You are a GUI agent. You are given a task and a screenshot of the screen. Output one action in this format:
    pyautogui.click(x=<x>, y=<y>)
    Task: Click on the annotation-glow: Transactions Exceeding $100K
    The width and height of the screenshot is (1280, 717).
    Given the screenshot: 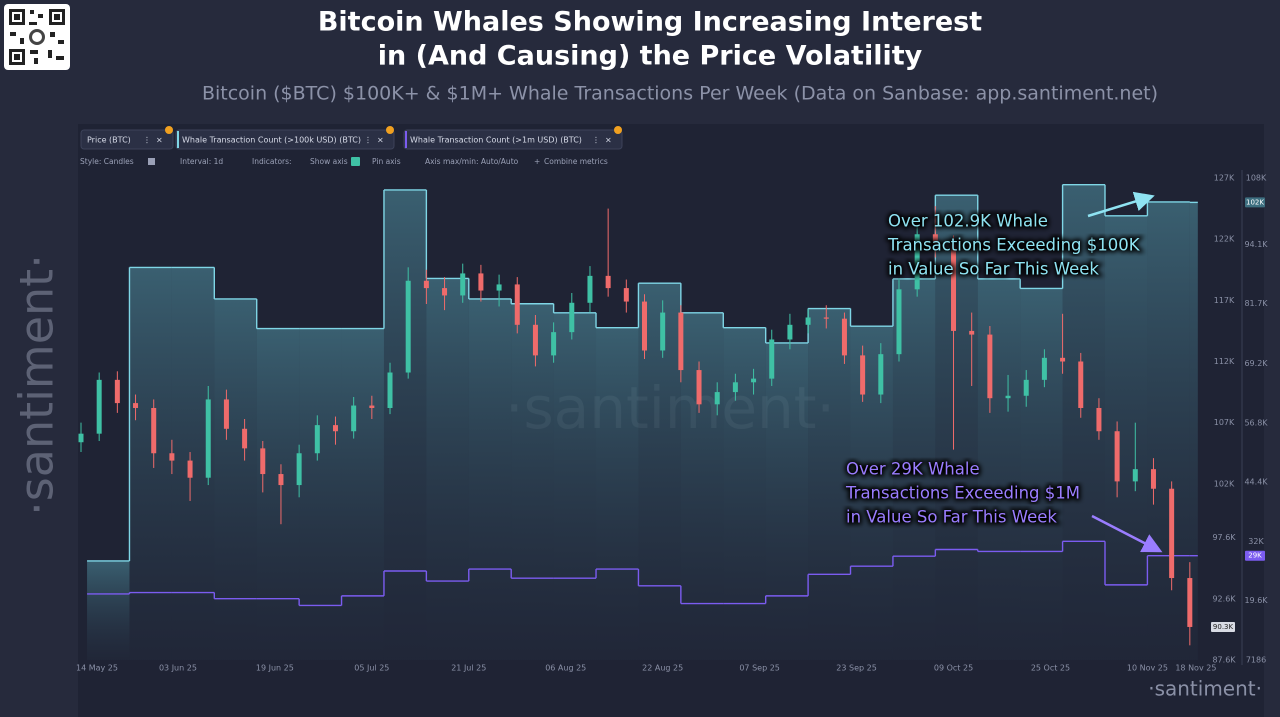 What is the action you would take?
    pyautogui.click(x=1014, y=245)
    